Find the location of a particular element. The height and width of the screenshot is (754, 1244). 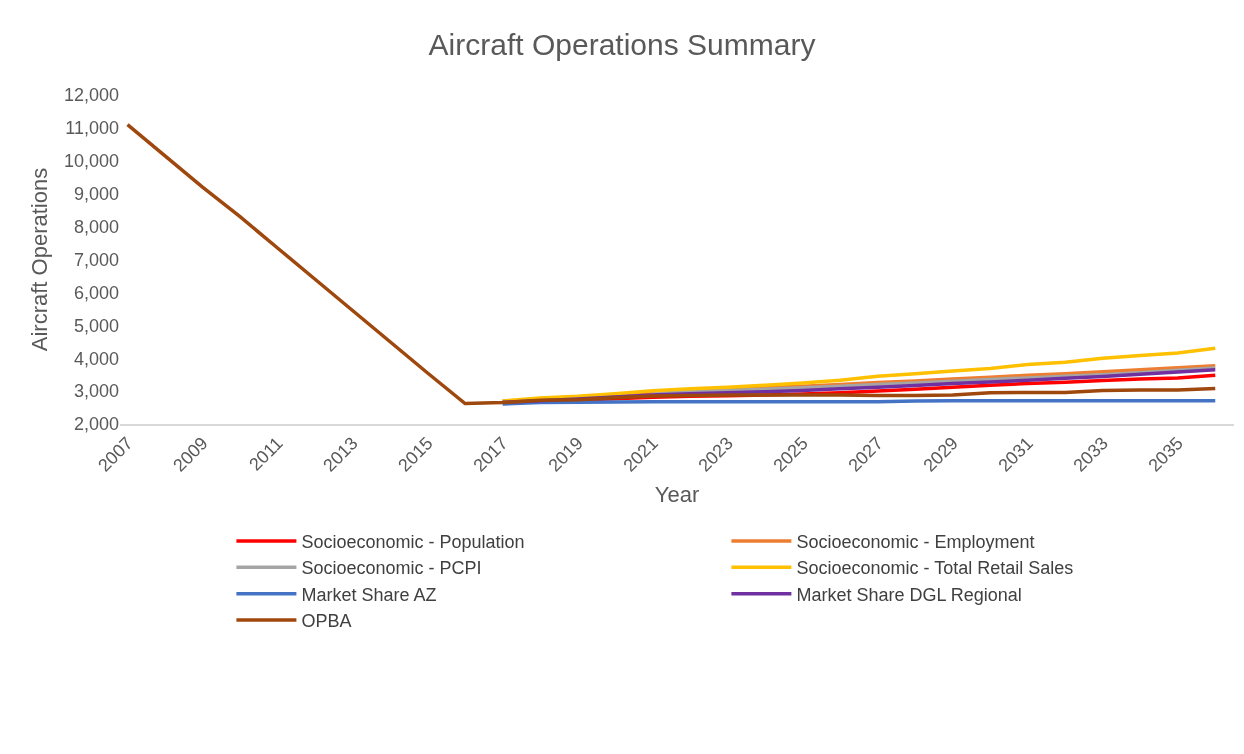

line-series is located at coordinates (858, 374).